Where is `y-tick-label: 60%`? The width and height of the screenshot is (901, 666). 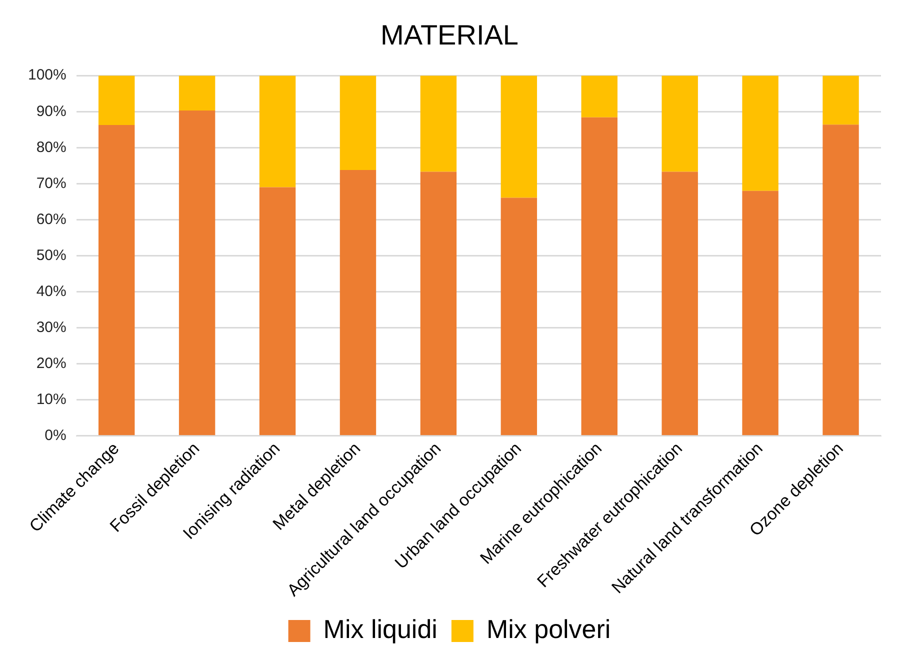
y-tick-label: 60% is located at coordinates (51, 219).